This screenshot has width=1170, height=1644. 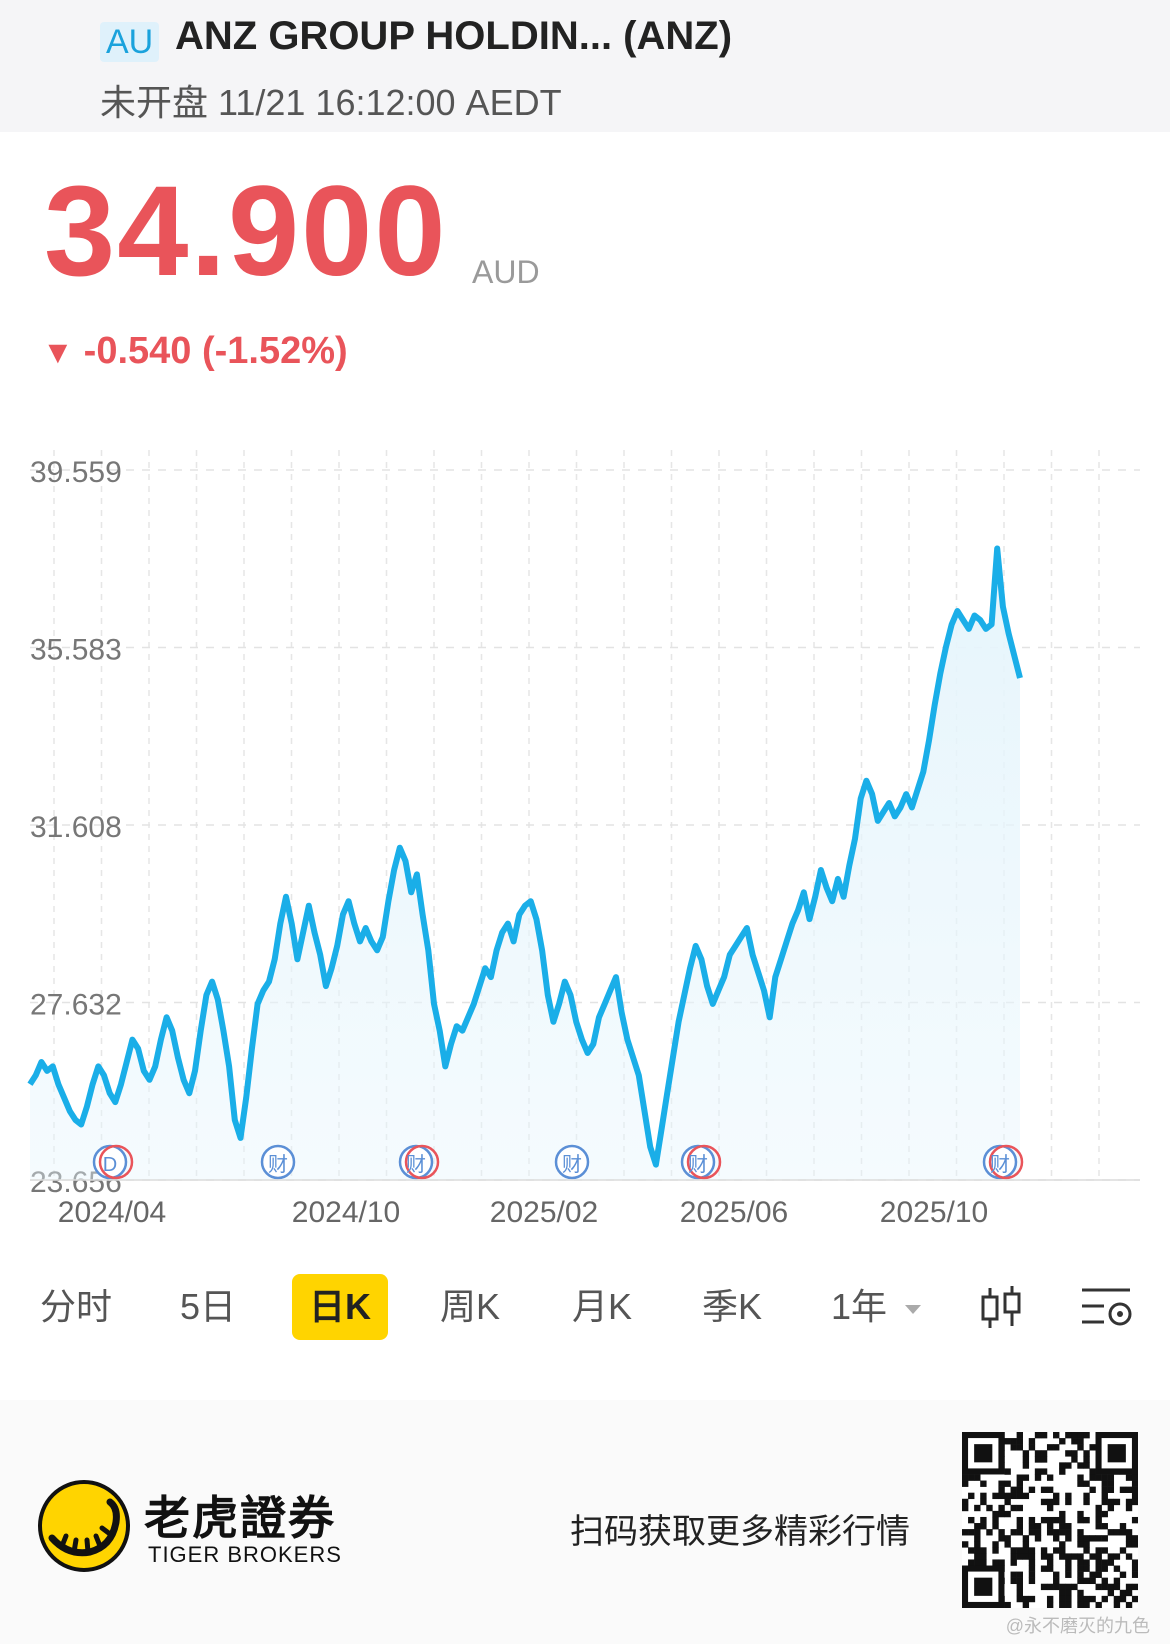 I want to click on y-tick-label: 27.632, so click(x=76, y=1004).